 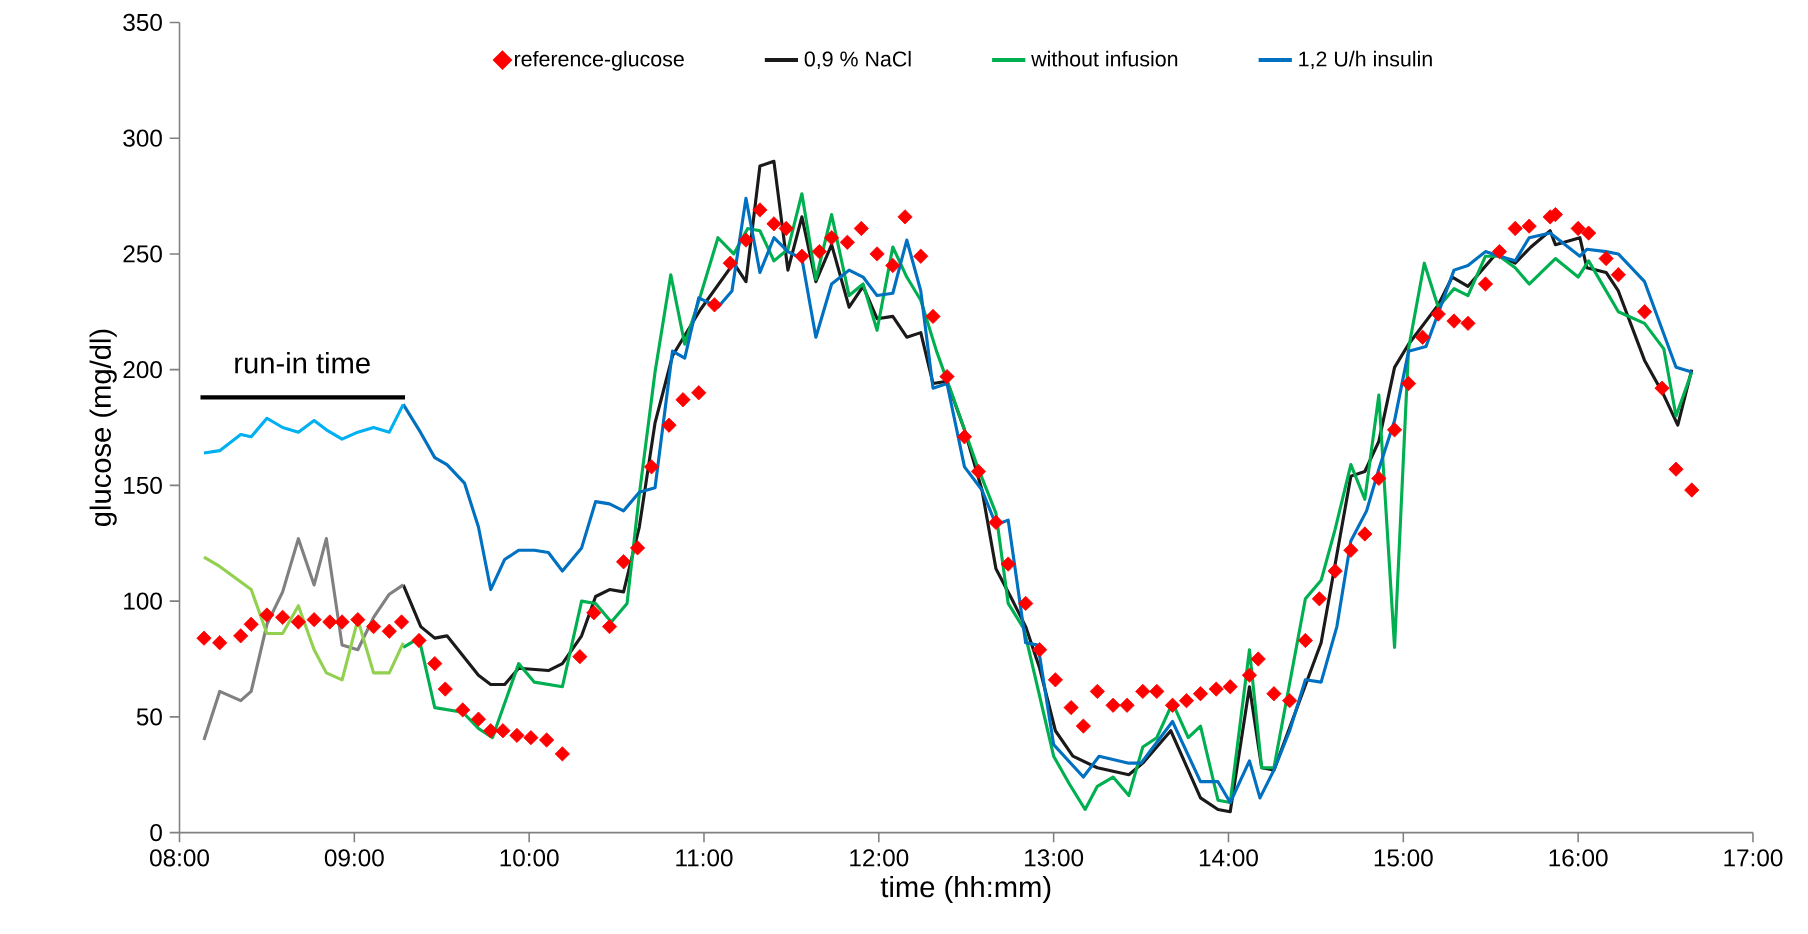 What do you see at coordinates (302, 362) in the screenshot?
I see `annotation: run-in time` at bounding box center [302, 362].